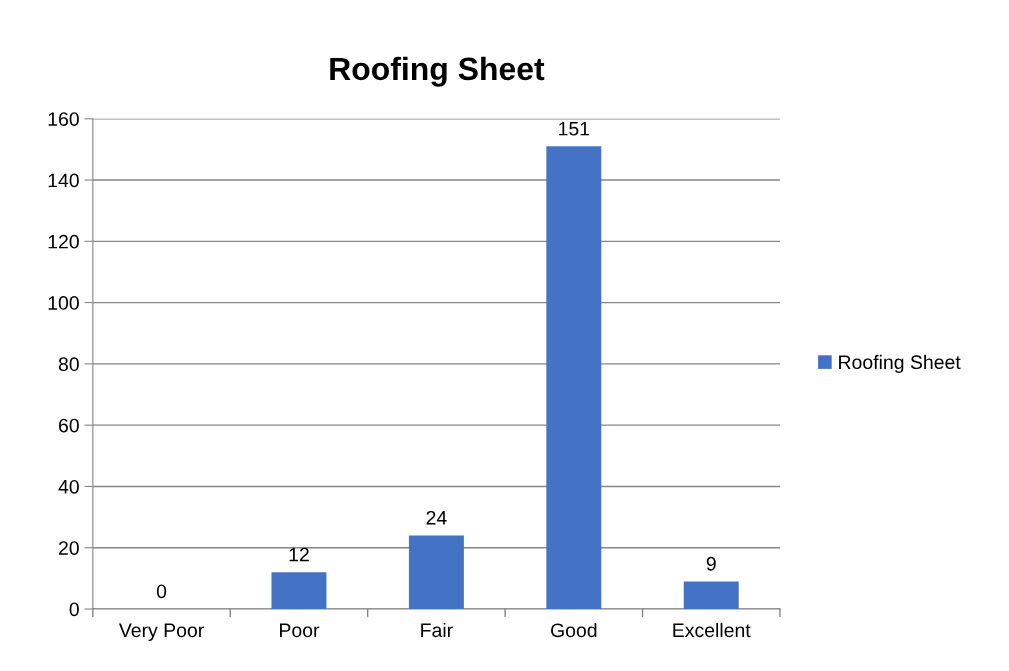 Image resolution: width=1009 pixels, height=671 pixels. I want to click on data-label: 0, so click(161, 591).